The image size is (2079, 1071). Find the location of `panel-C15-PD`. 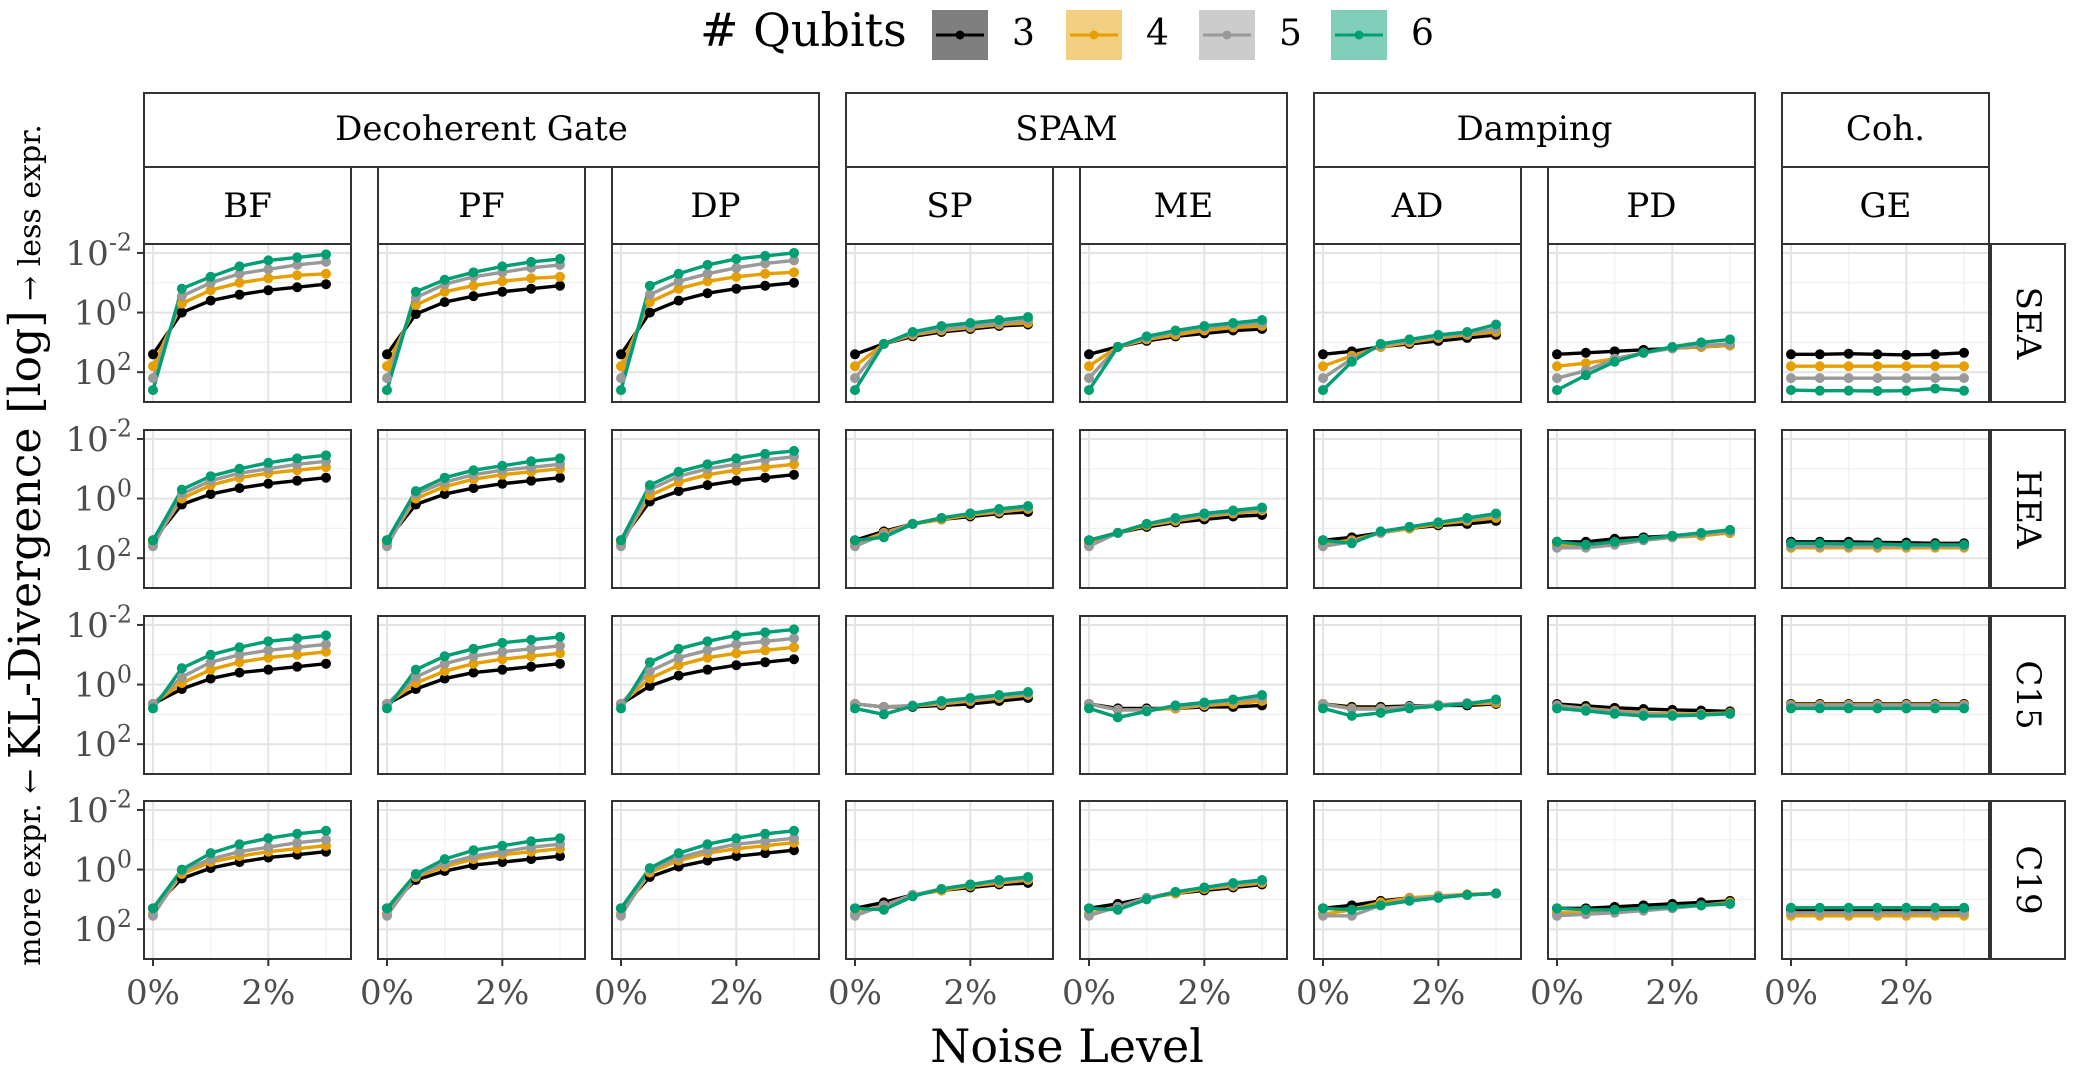

panel-C15-PD is located at coordinates (1651, 695).